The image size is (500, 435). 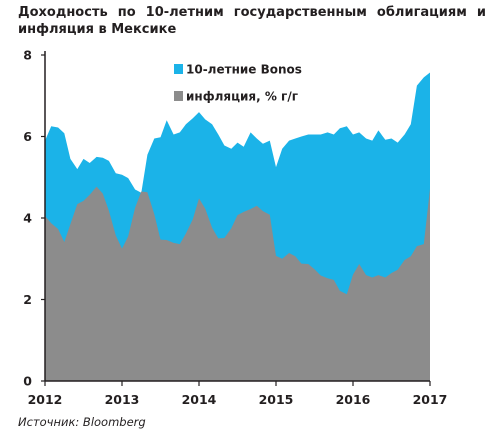 I want to click on chart-legend: 10-летние Bonos инфляция, % г/г, so click(x=238, y=83).